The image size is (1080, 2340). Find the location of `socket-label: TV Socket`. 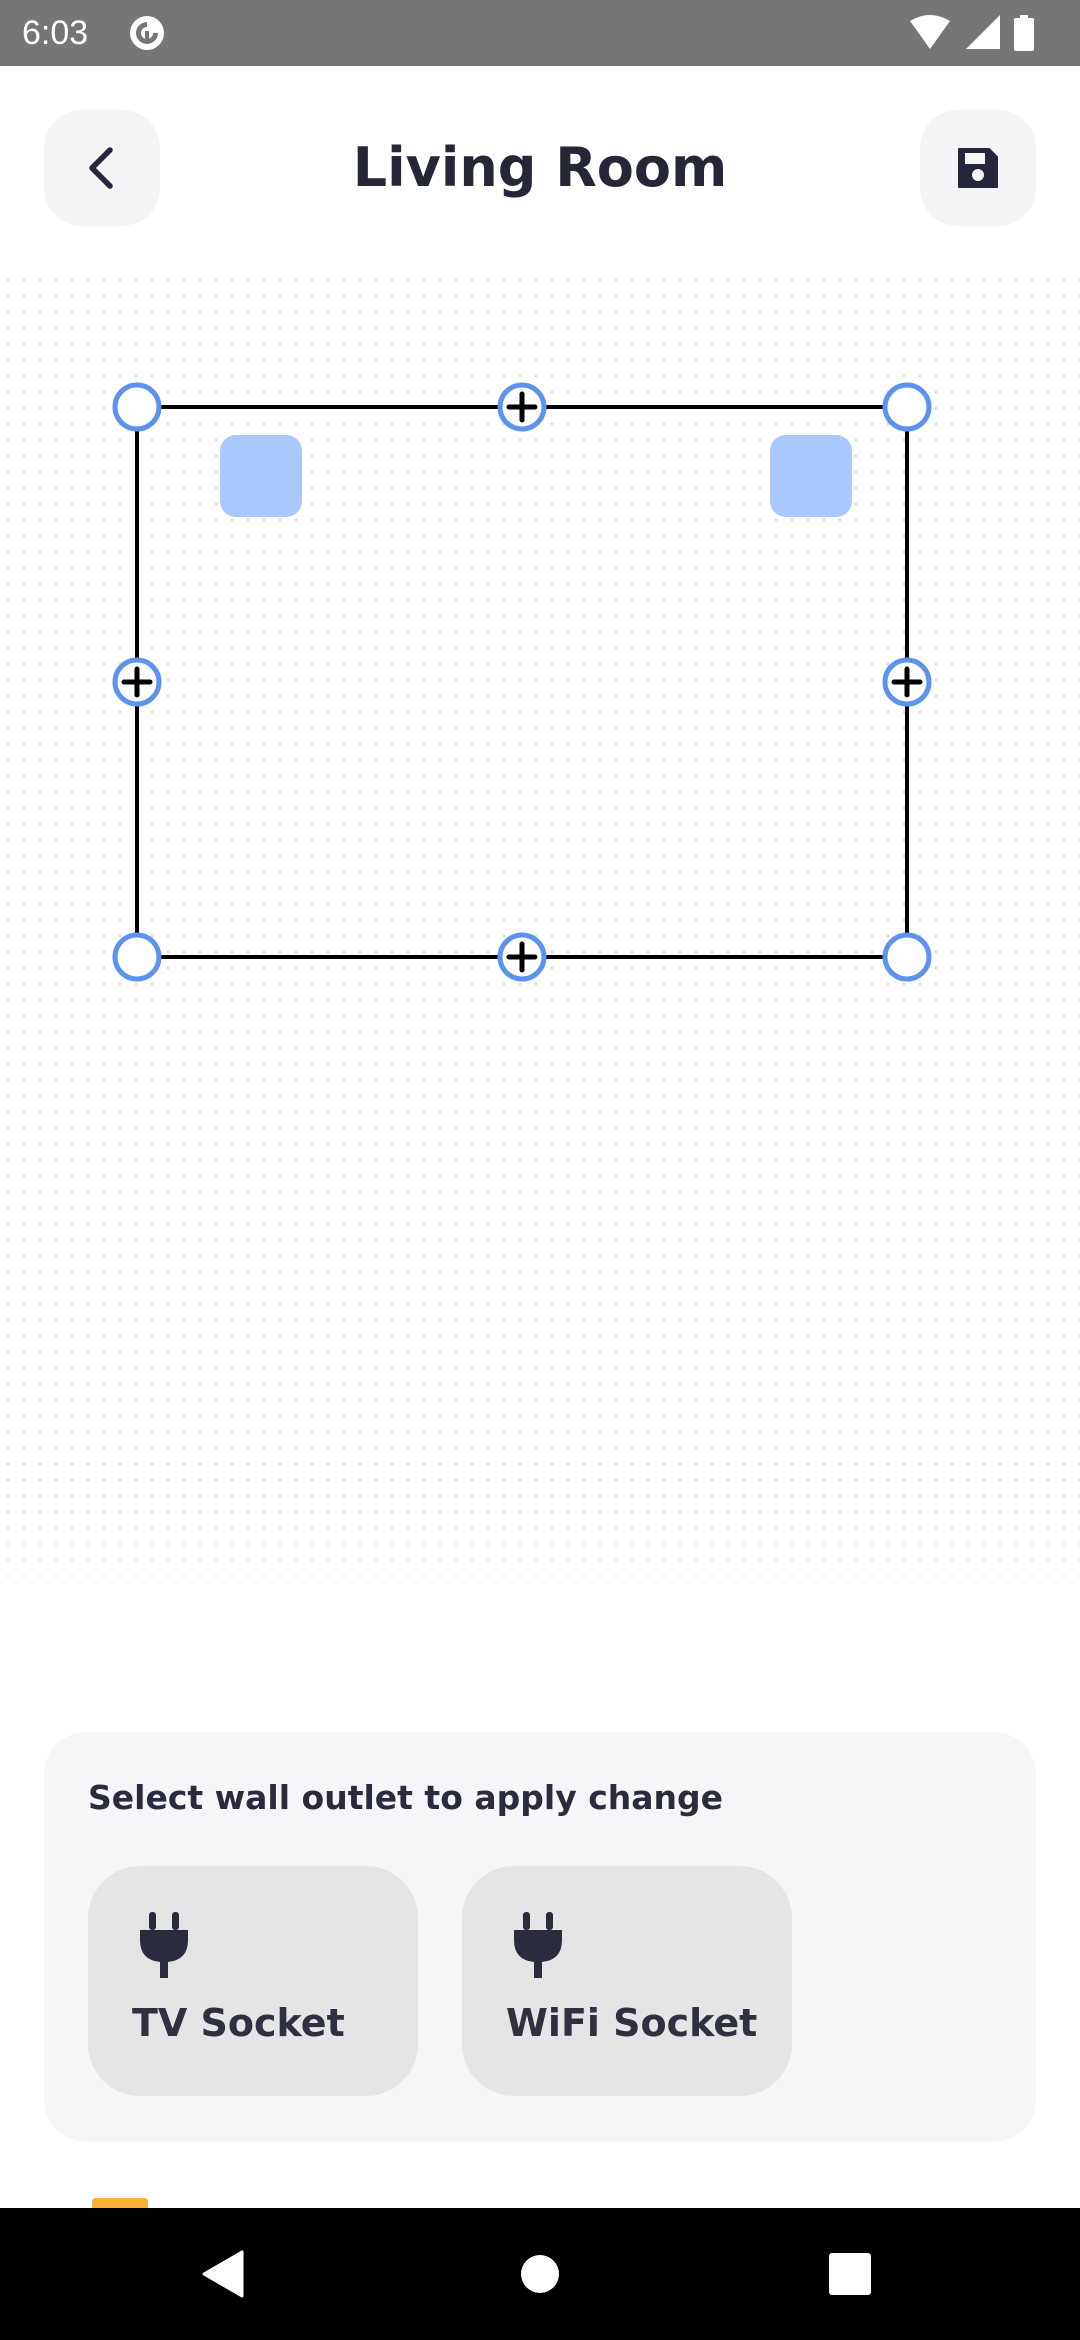

socket-label: TV Socket is located at coordinates (238, 2023).